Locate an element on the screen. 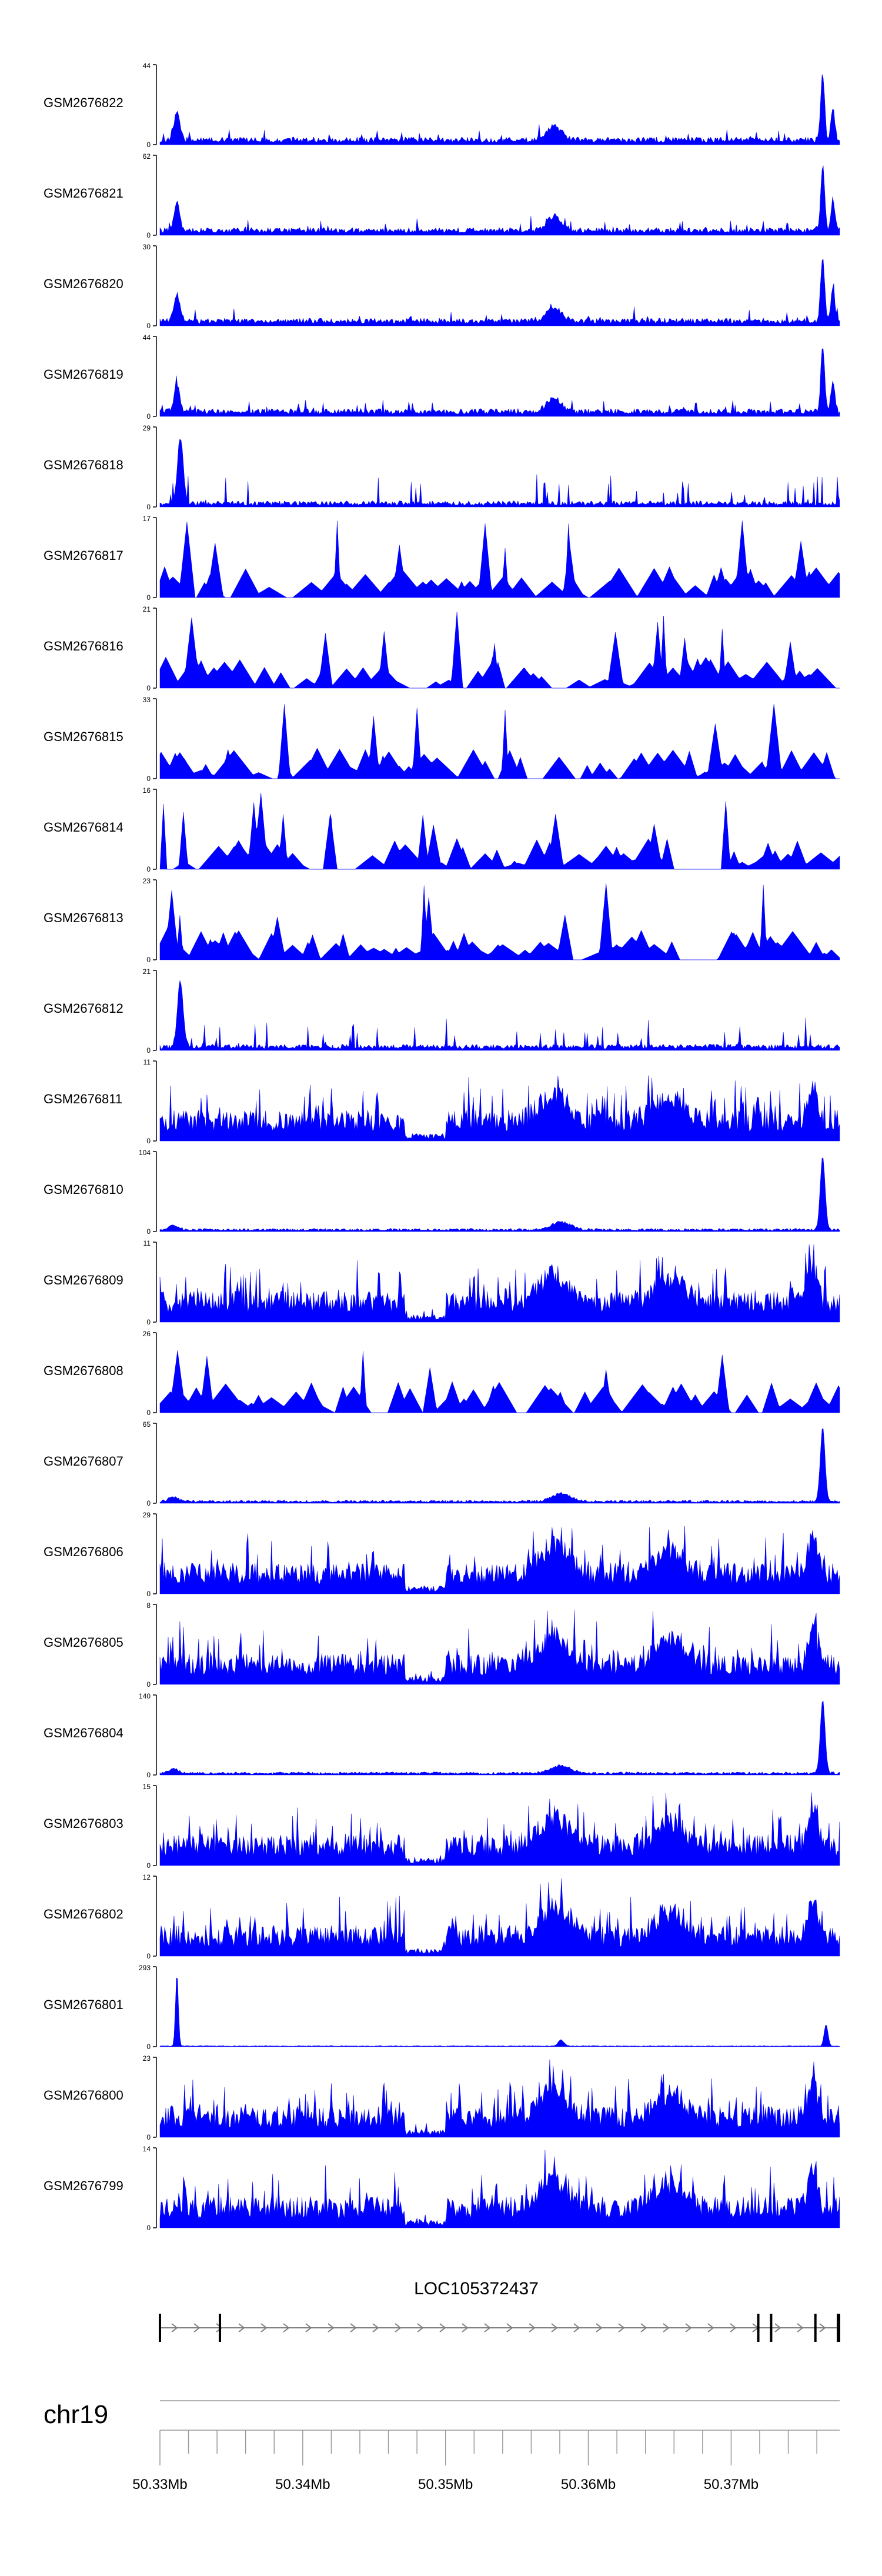 This screenshot has width=882, height=2576. track-GSM2676815: GSM2676815 33 0 is located at coordinates (442, 739).